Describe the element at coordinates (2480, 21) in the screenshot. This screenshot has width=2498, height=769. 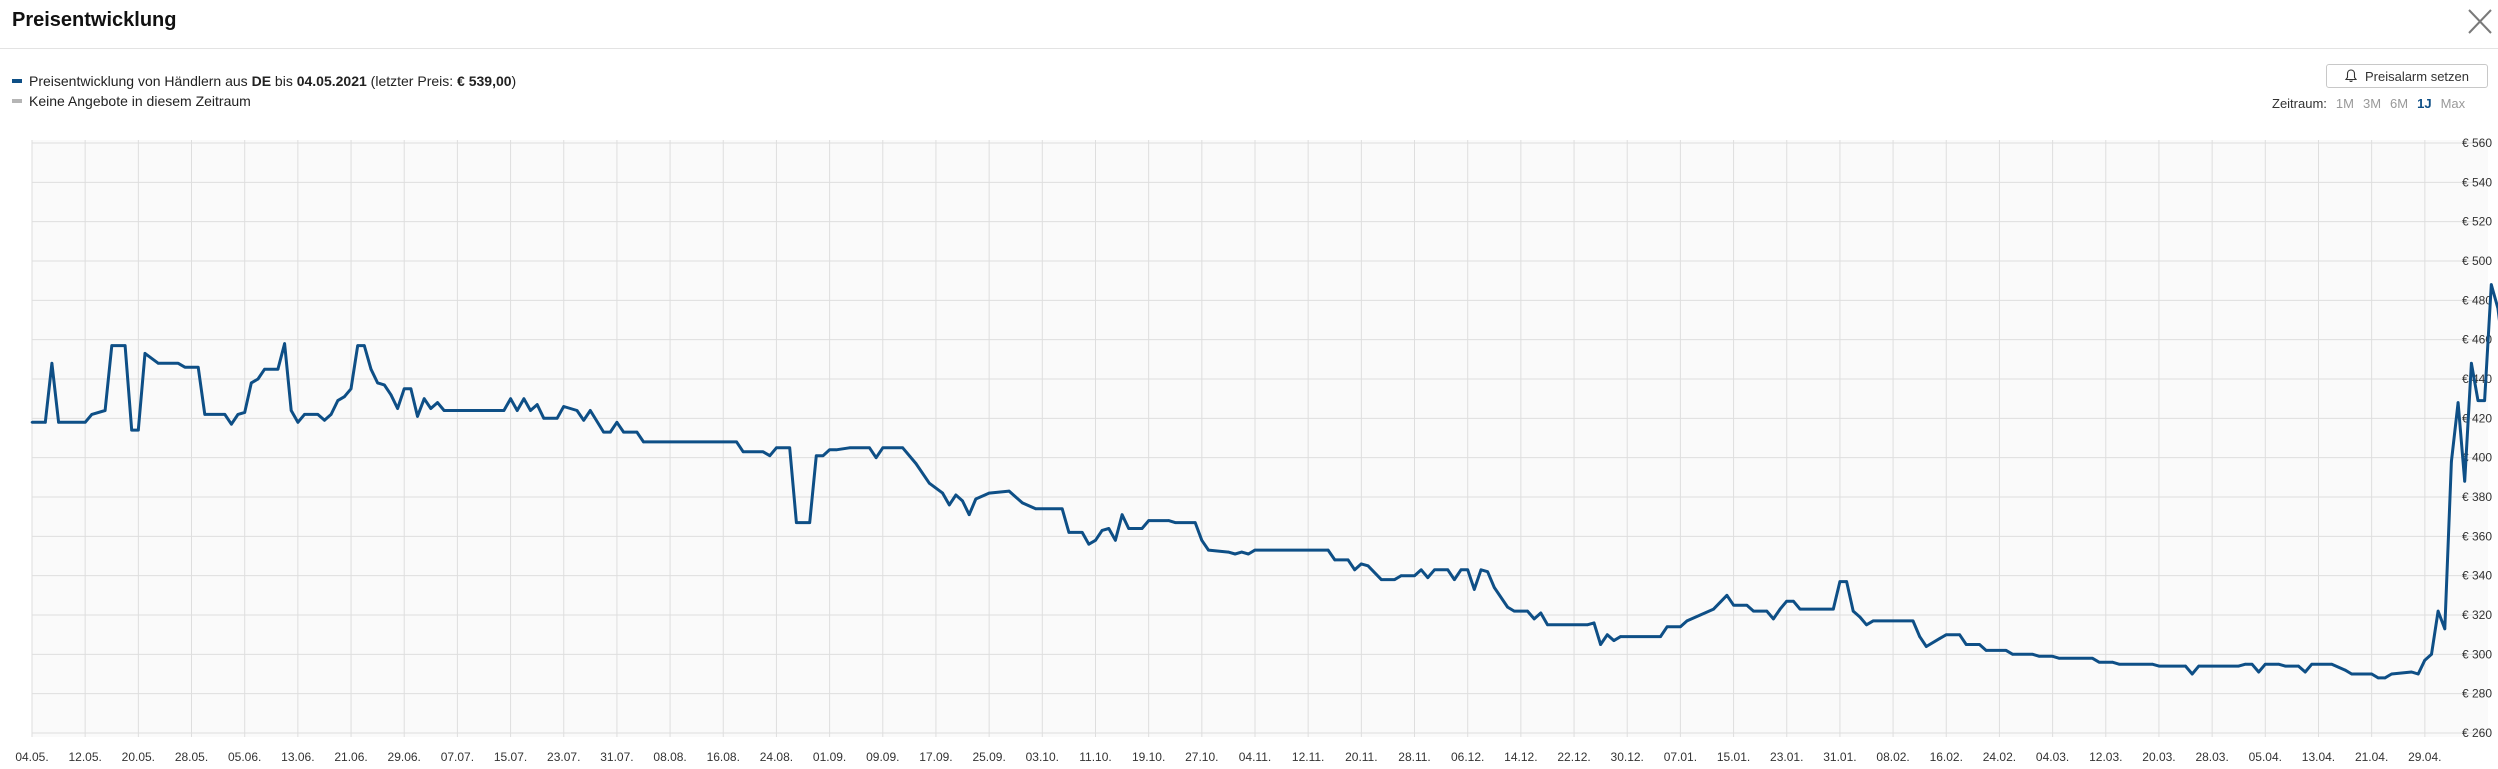
I see `close-icon` at that location.